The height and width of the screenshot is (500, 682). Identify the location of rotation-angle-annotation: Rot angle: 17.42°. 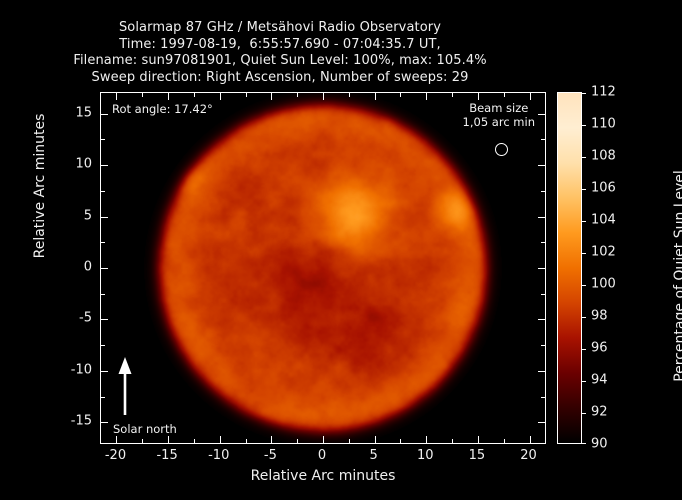
(162, 109).